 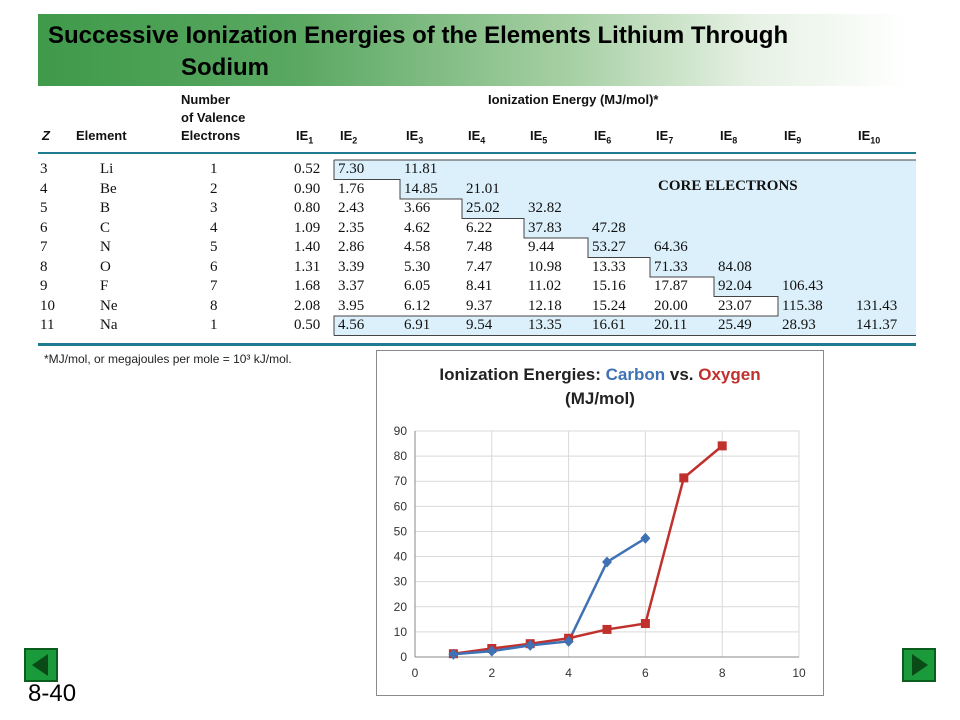 What do you see at coordinates (214, 227) in the screenshot?
I see `cell-valence: 4` at bounding box center [214, 227].